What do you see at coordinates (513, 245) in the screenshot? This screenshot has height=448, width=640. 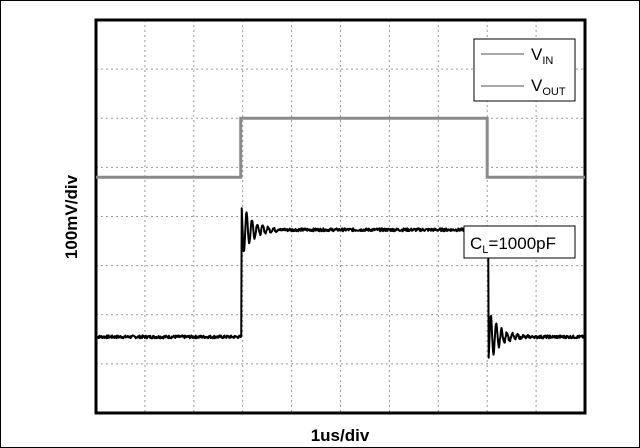 I see `cl-annotation-text: CL=1000pF` at bounding box center [513, 245].